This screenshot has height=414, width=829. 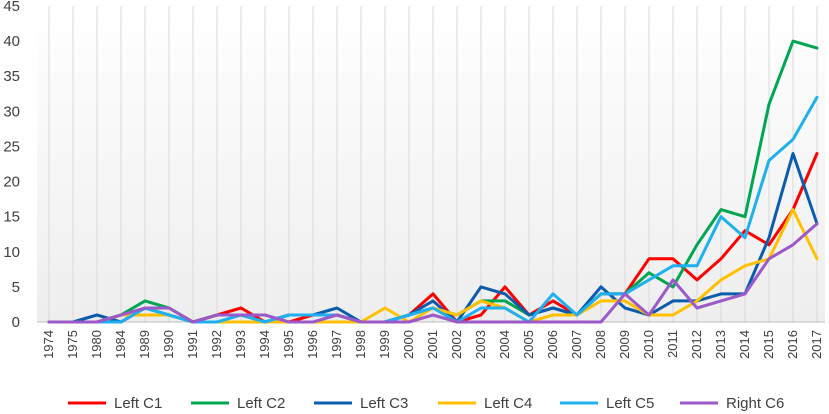 What do you see at coordinates (48, 344) in the screenshot?
I see `x-tick-label: 1974` at bounding box center [48, 344].